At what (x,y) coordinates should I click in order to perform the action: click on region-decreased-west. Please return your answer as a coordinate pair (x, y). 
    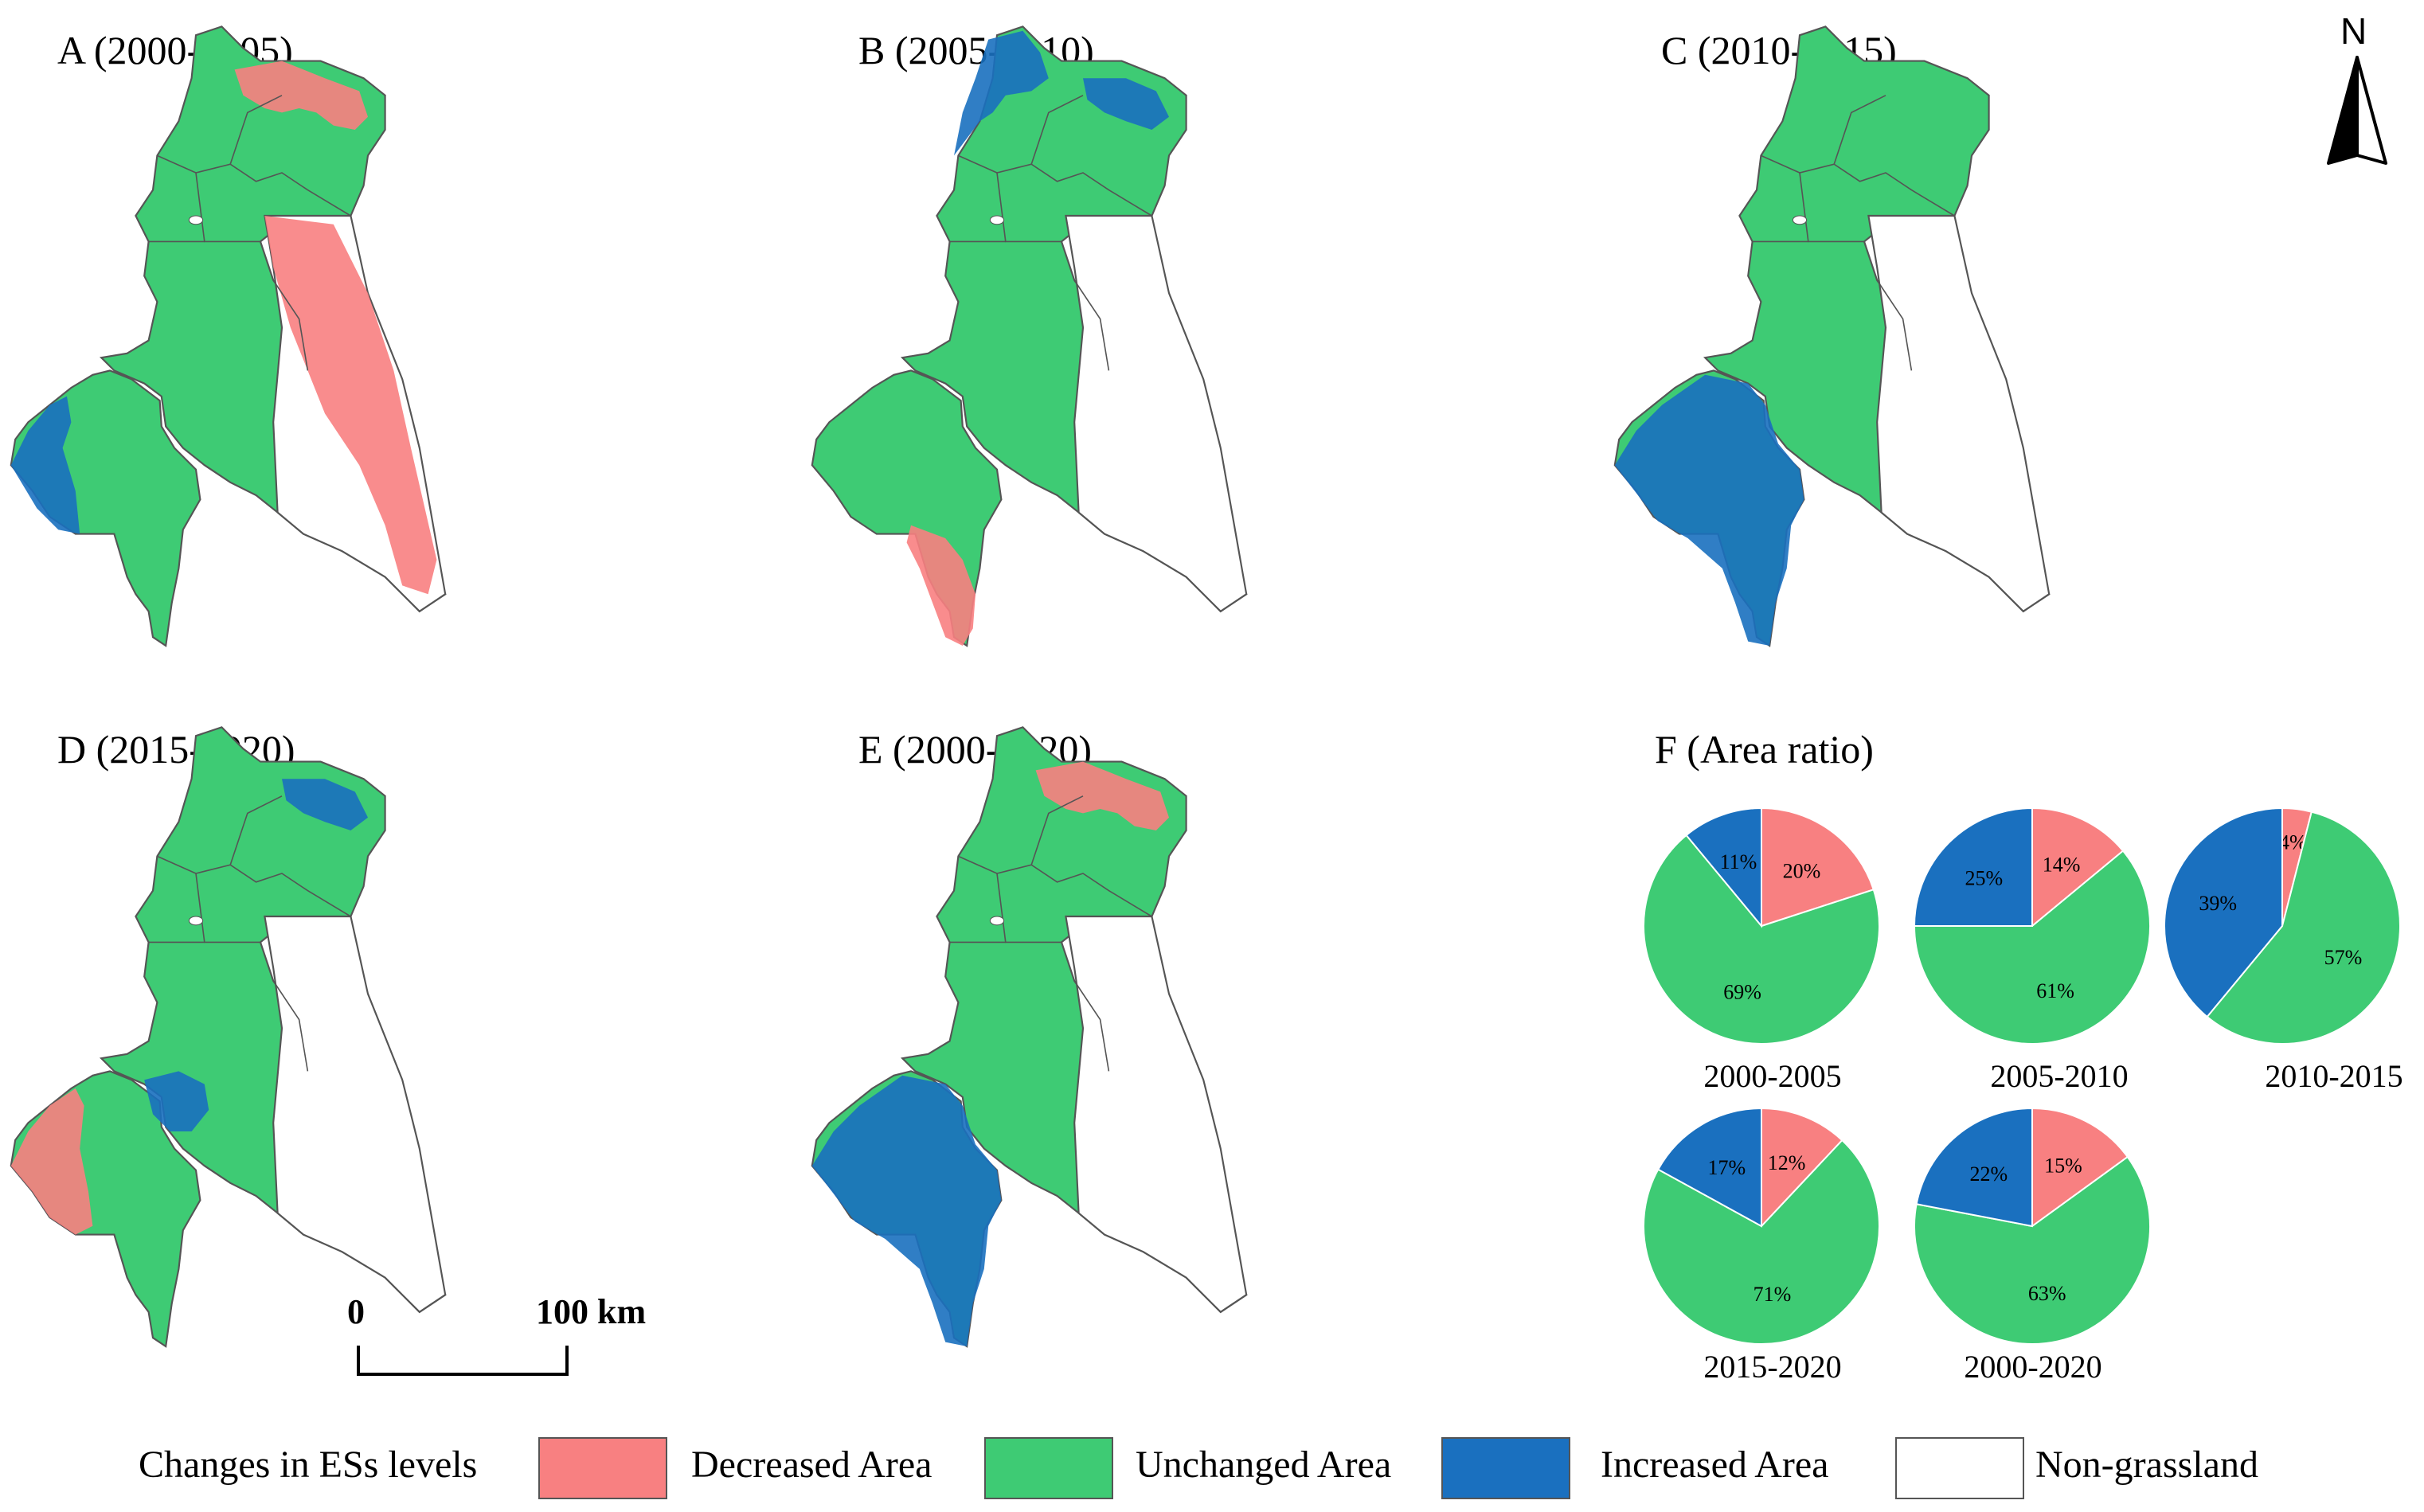
    Looking at the image, I should click on (51, 1161).